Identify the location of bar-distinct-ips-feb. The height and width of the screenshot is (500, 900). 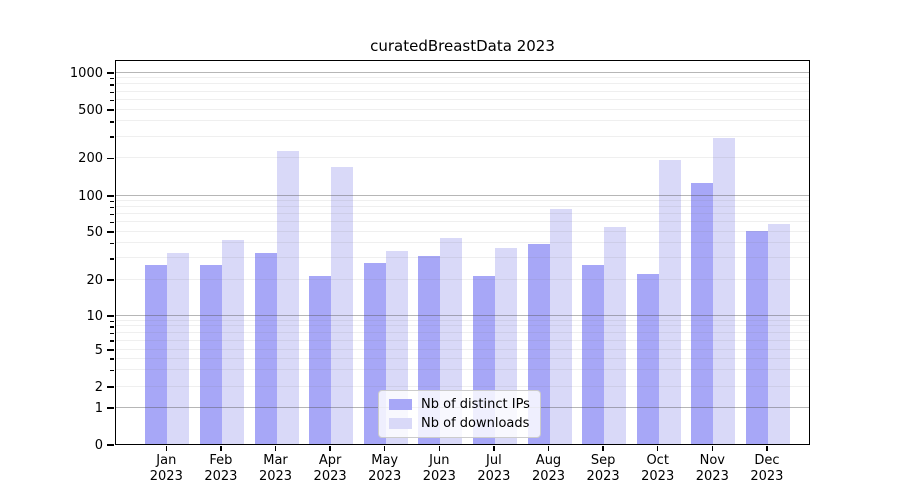
(210, 354).